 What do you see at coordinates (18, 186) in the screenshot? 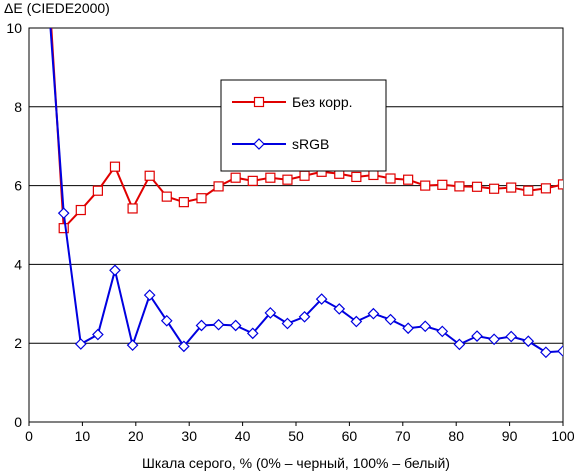
I see `y-tick-label: 6` at bounding box center [18, 186].